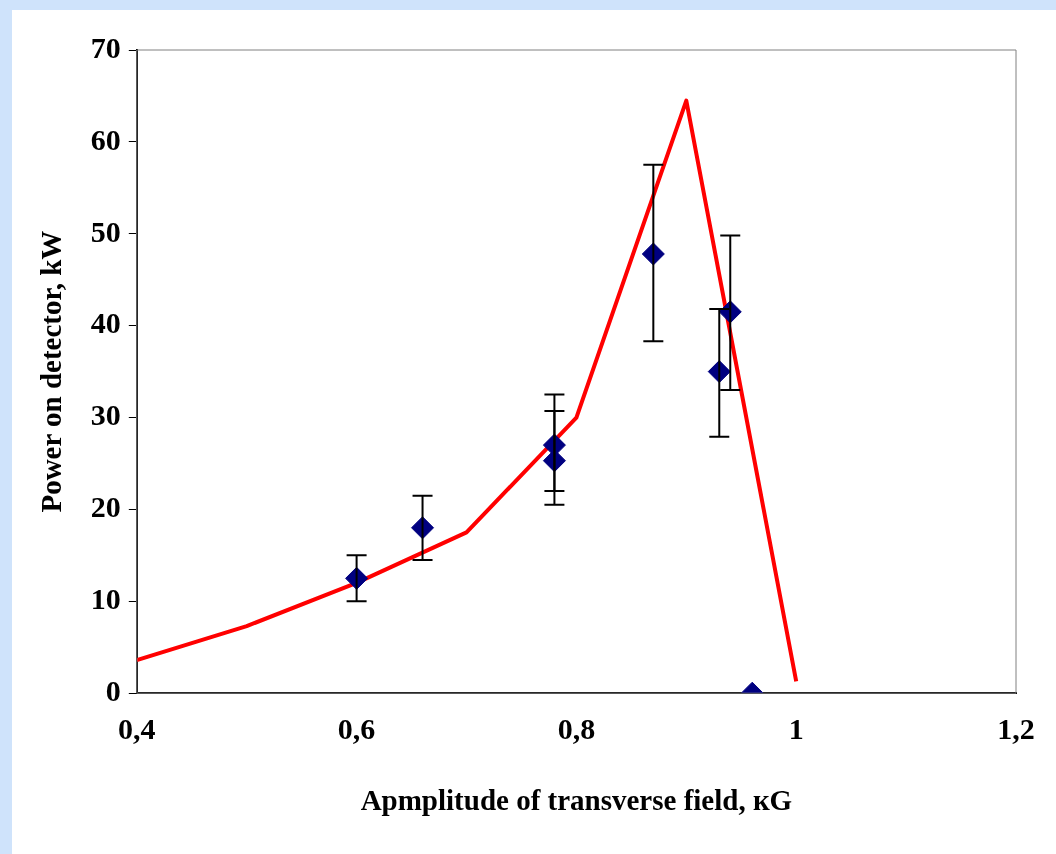  Describe the element at coordinates (50, 371) in the screenshot. I see `y-axis-title: Power on detector, kW` at that location.